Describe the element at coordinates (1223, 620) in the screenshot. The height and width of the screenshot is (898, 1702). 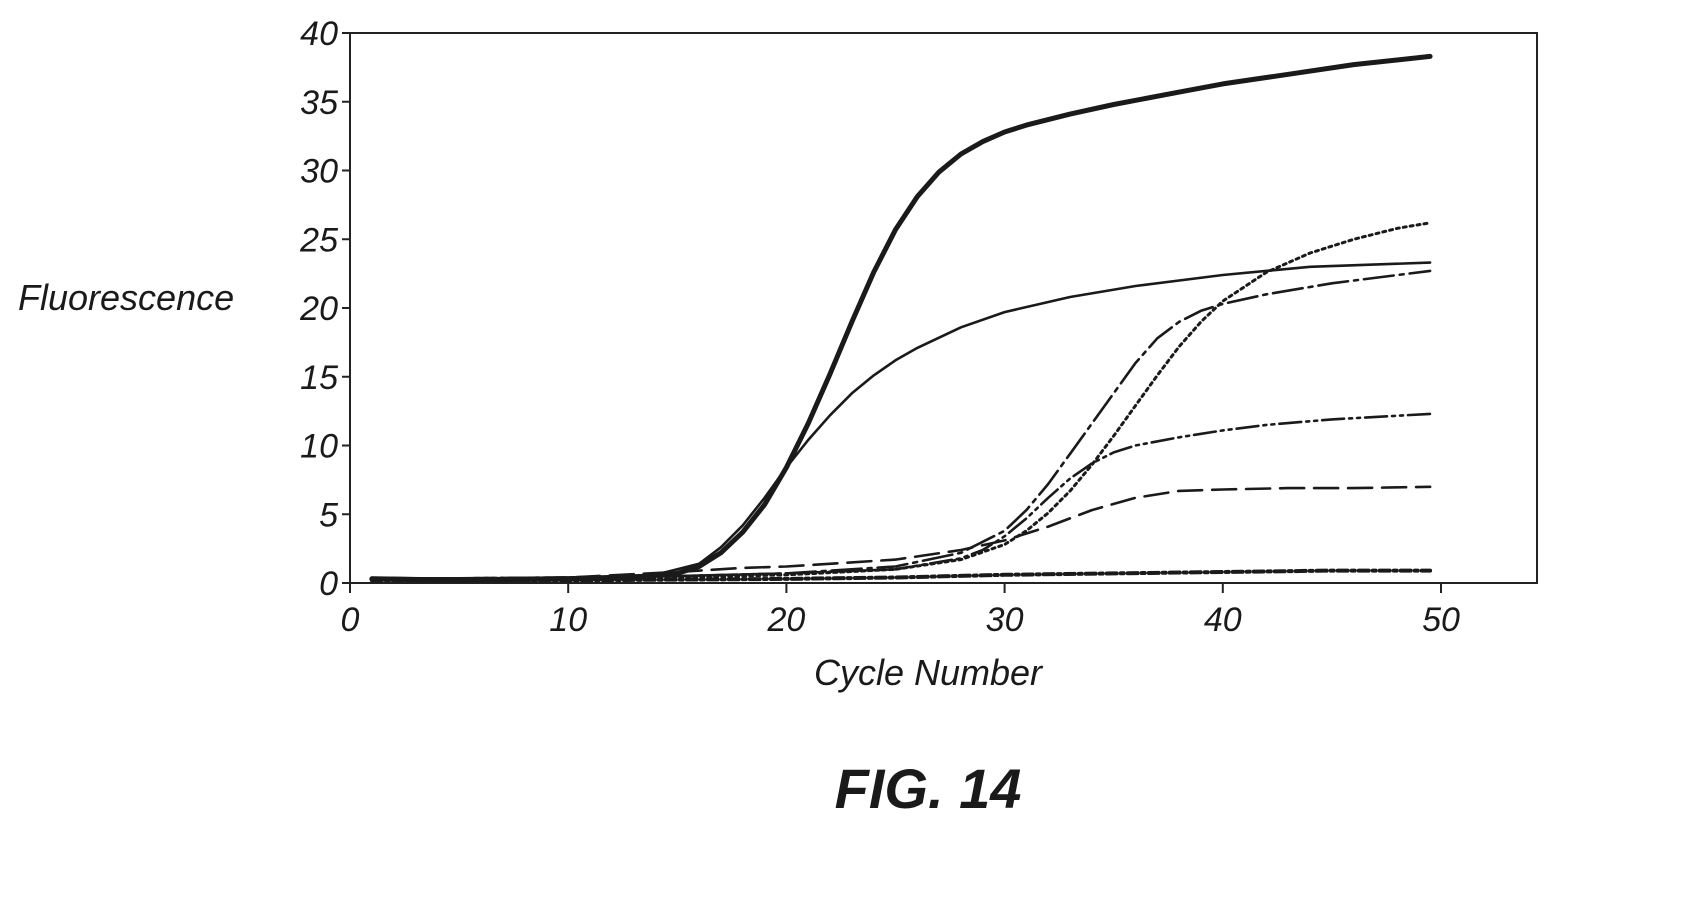
I see `x-tick-label: 40` at that location.